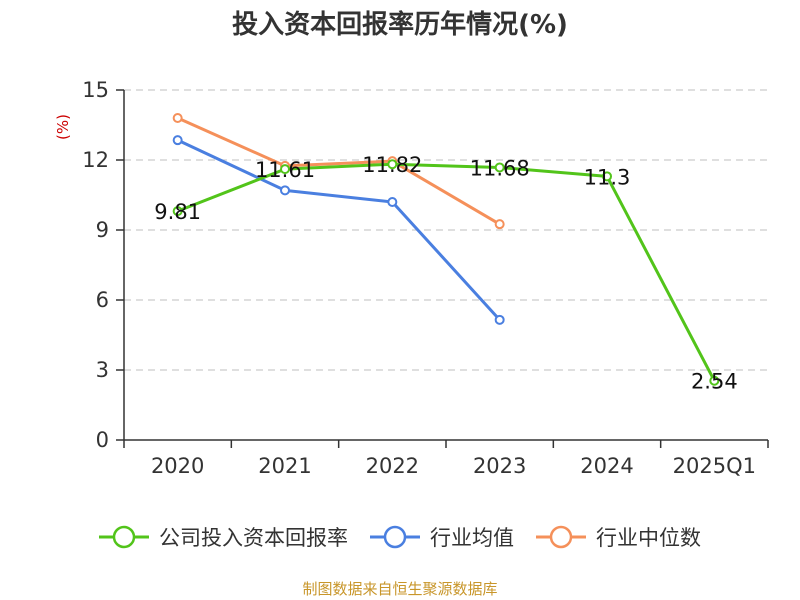  I want to click on data-label: 11.61, so click(285, 170).